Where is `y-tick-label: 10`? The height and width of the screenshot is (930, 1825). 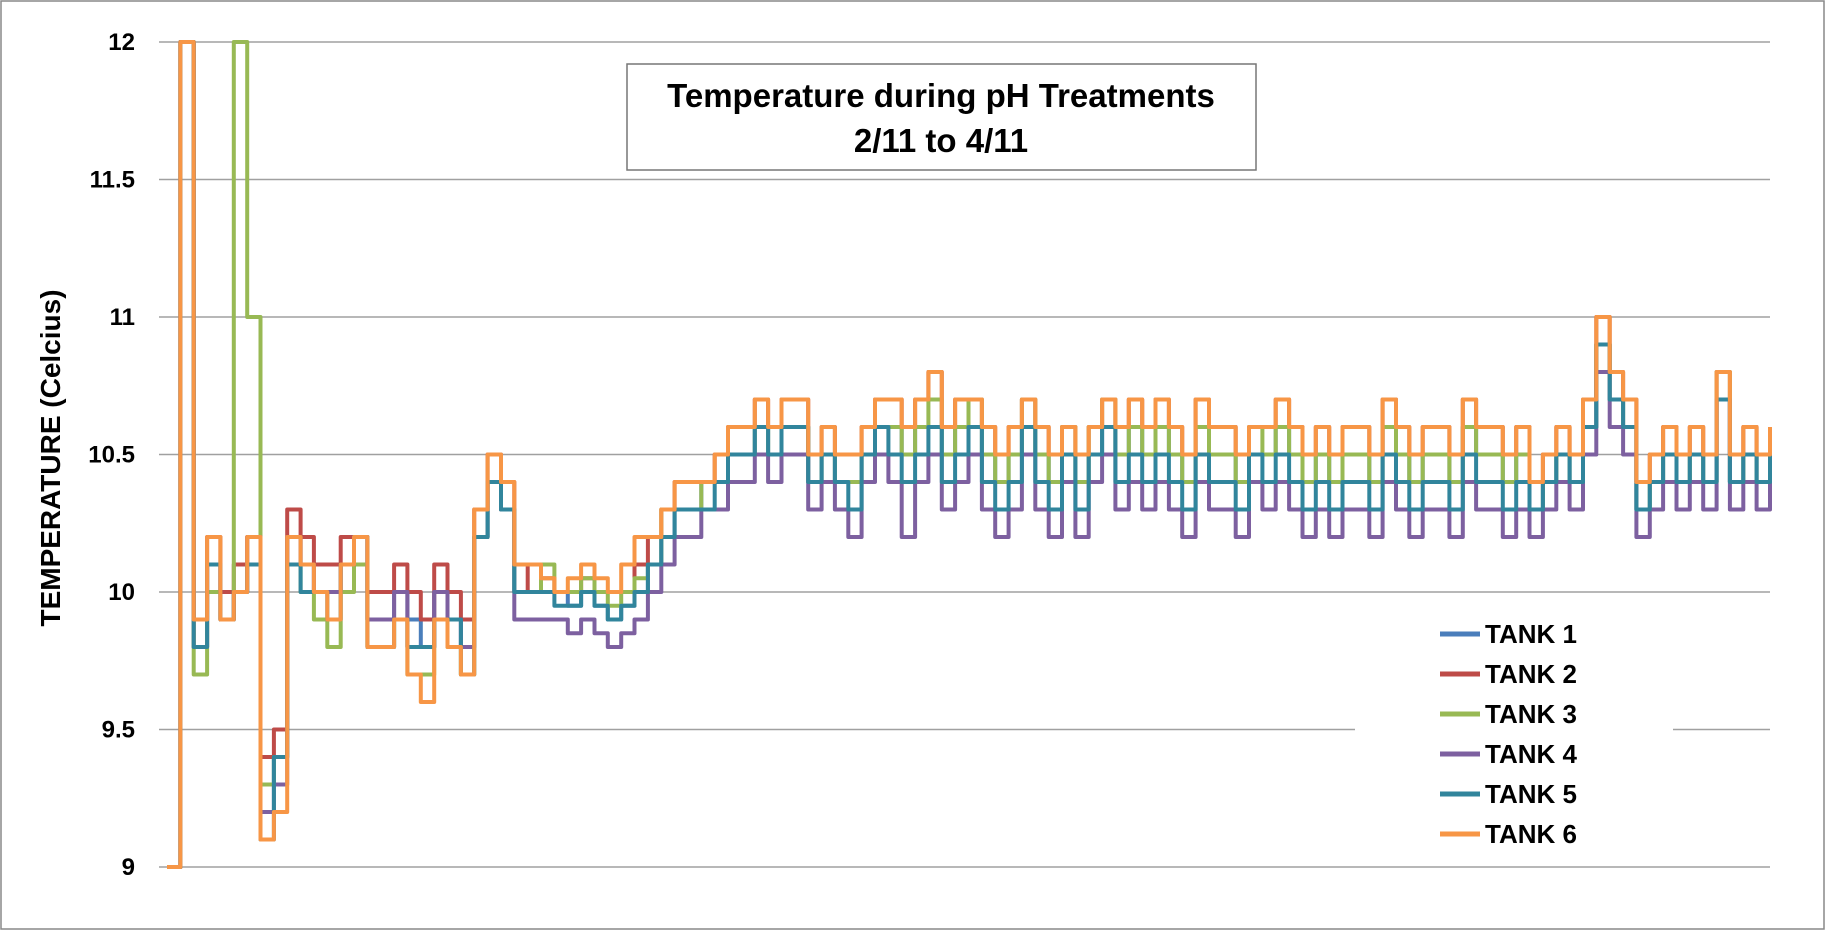
y-tick-label: 10 is located at coordinates (121, 592).